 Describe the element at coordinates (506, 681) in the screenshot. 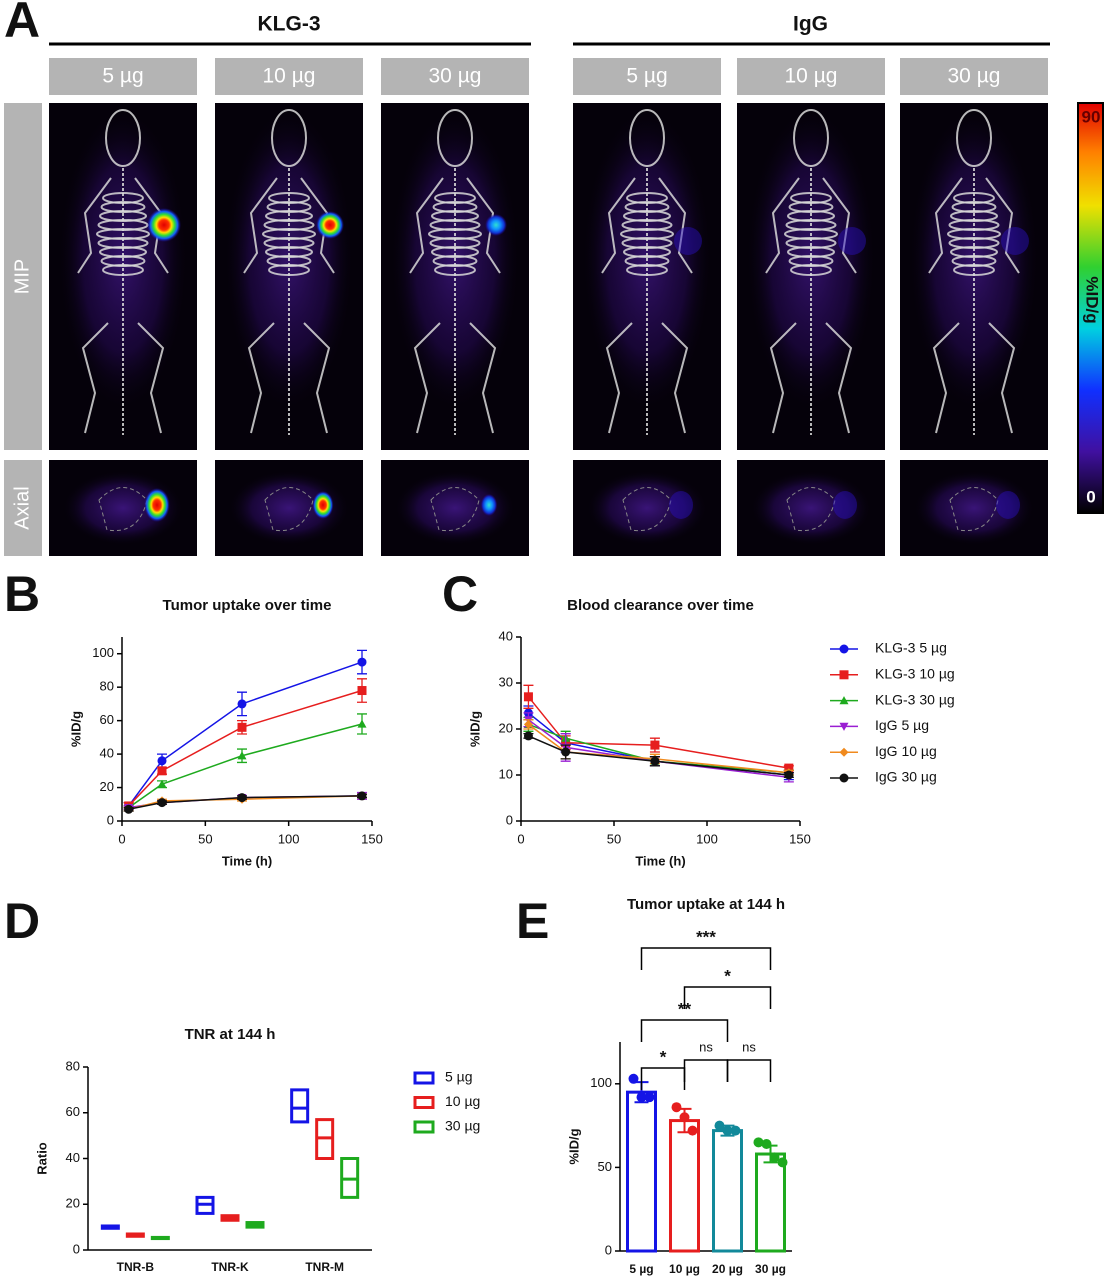

I see `y-tick-label: 30` at that location.